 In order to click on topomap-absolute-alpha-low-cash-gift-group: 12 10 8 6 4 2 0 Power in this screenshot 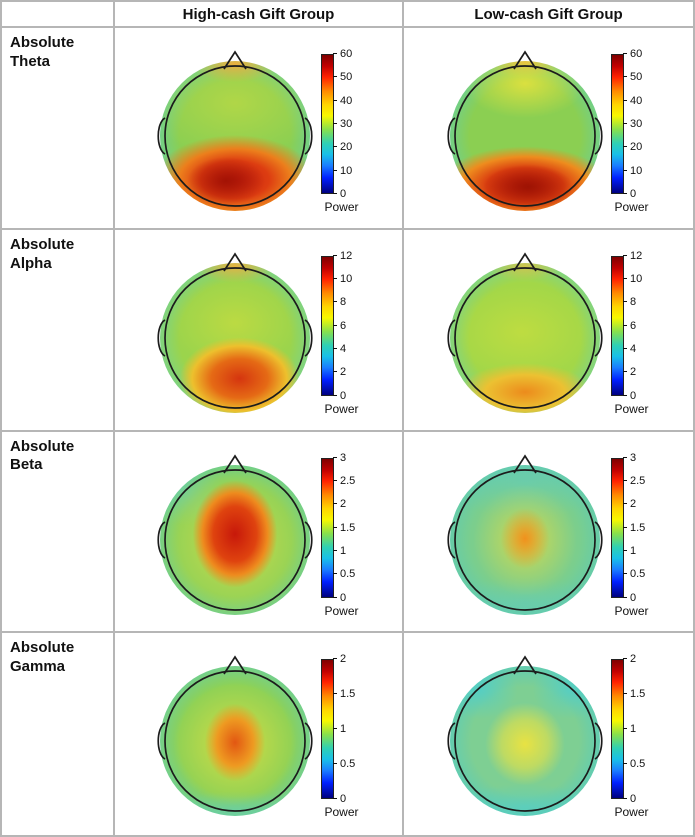, I will do `click(548, 323)`.